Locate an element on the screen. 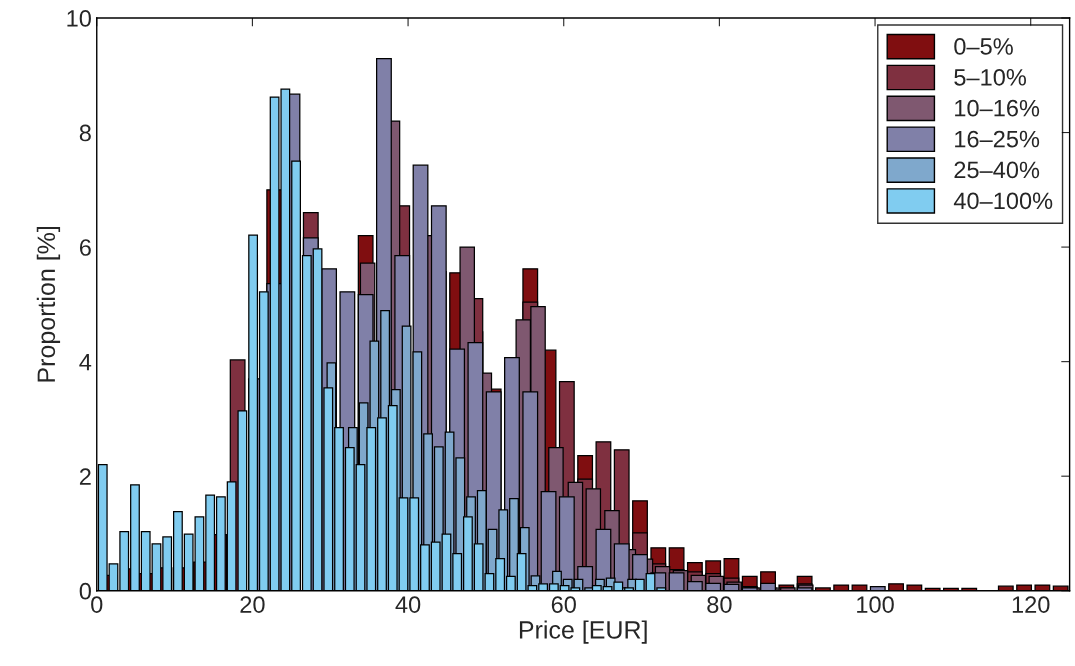 The width and height of the screenshot is (1075, 666). y-tick-label: 2 is located at coordinates (85, 476).